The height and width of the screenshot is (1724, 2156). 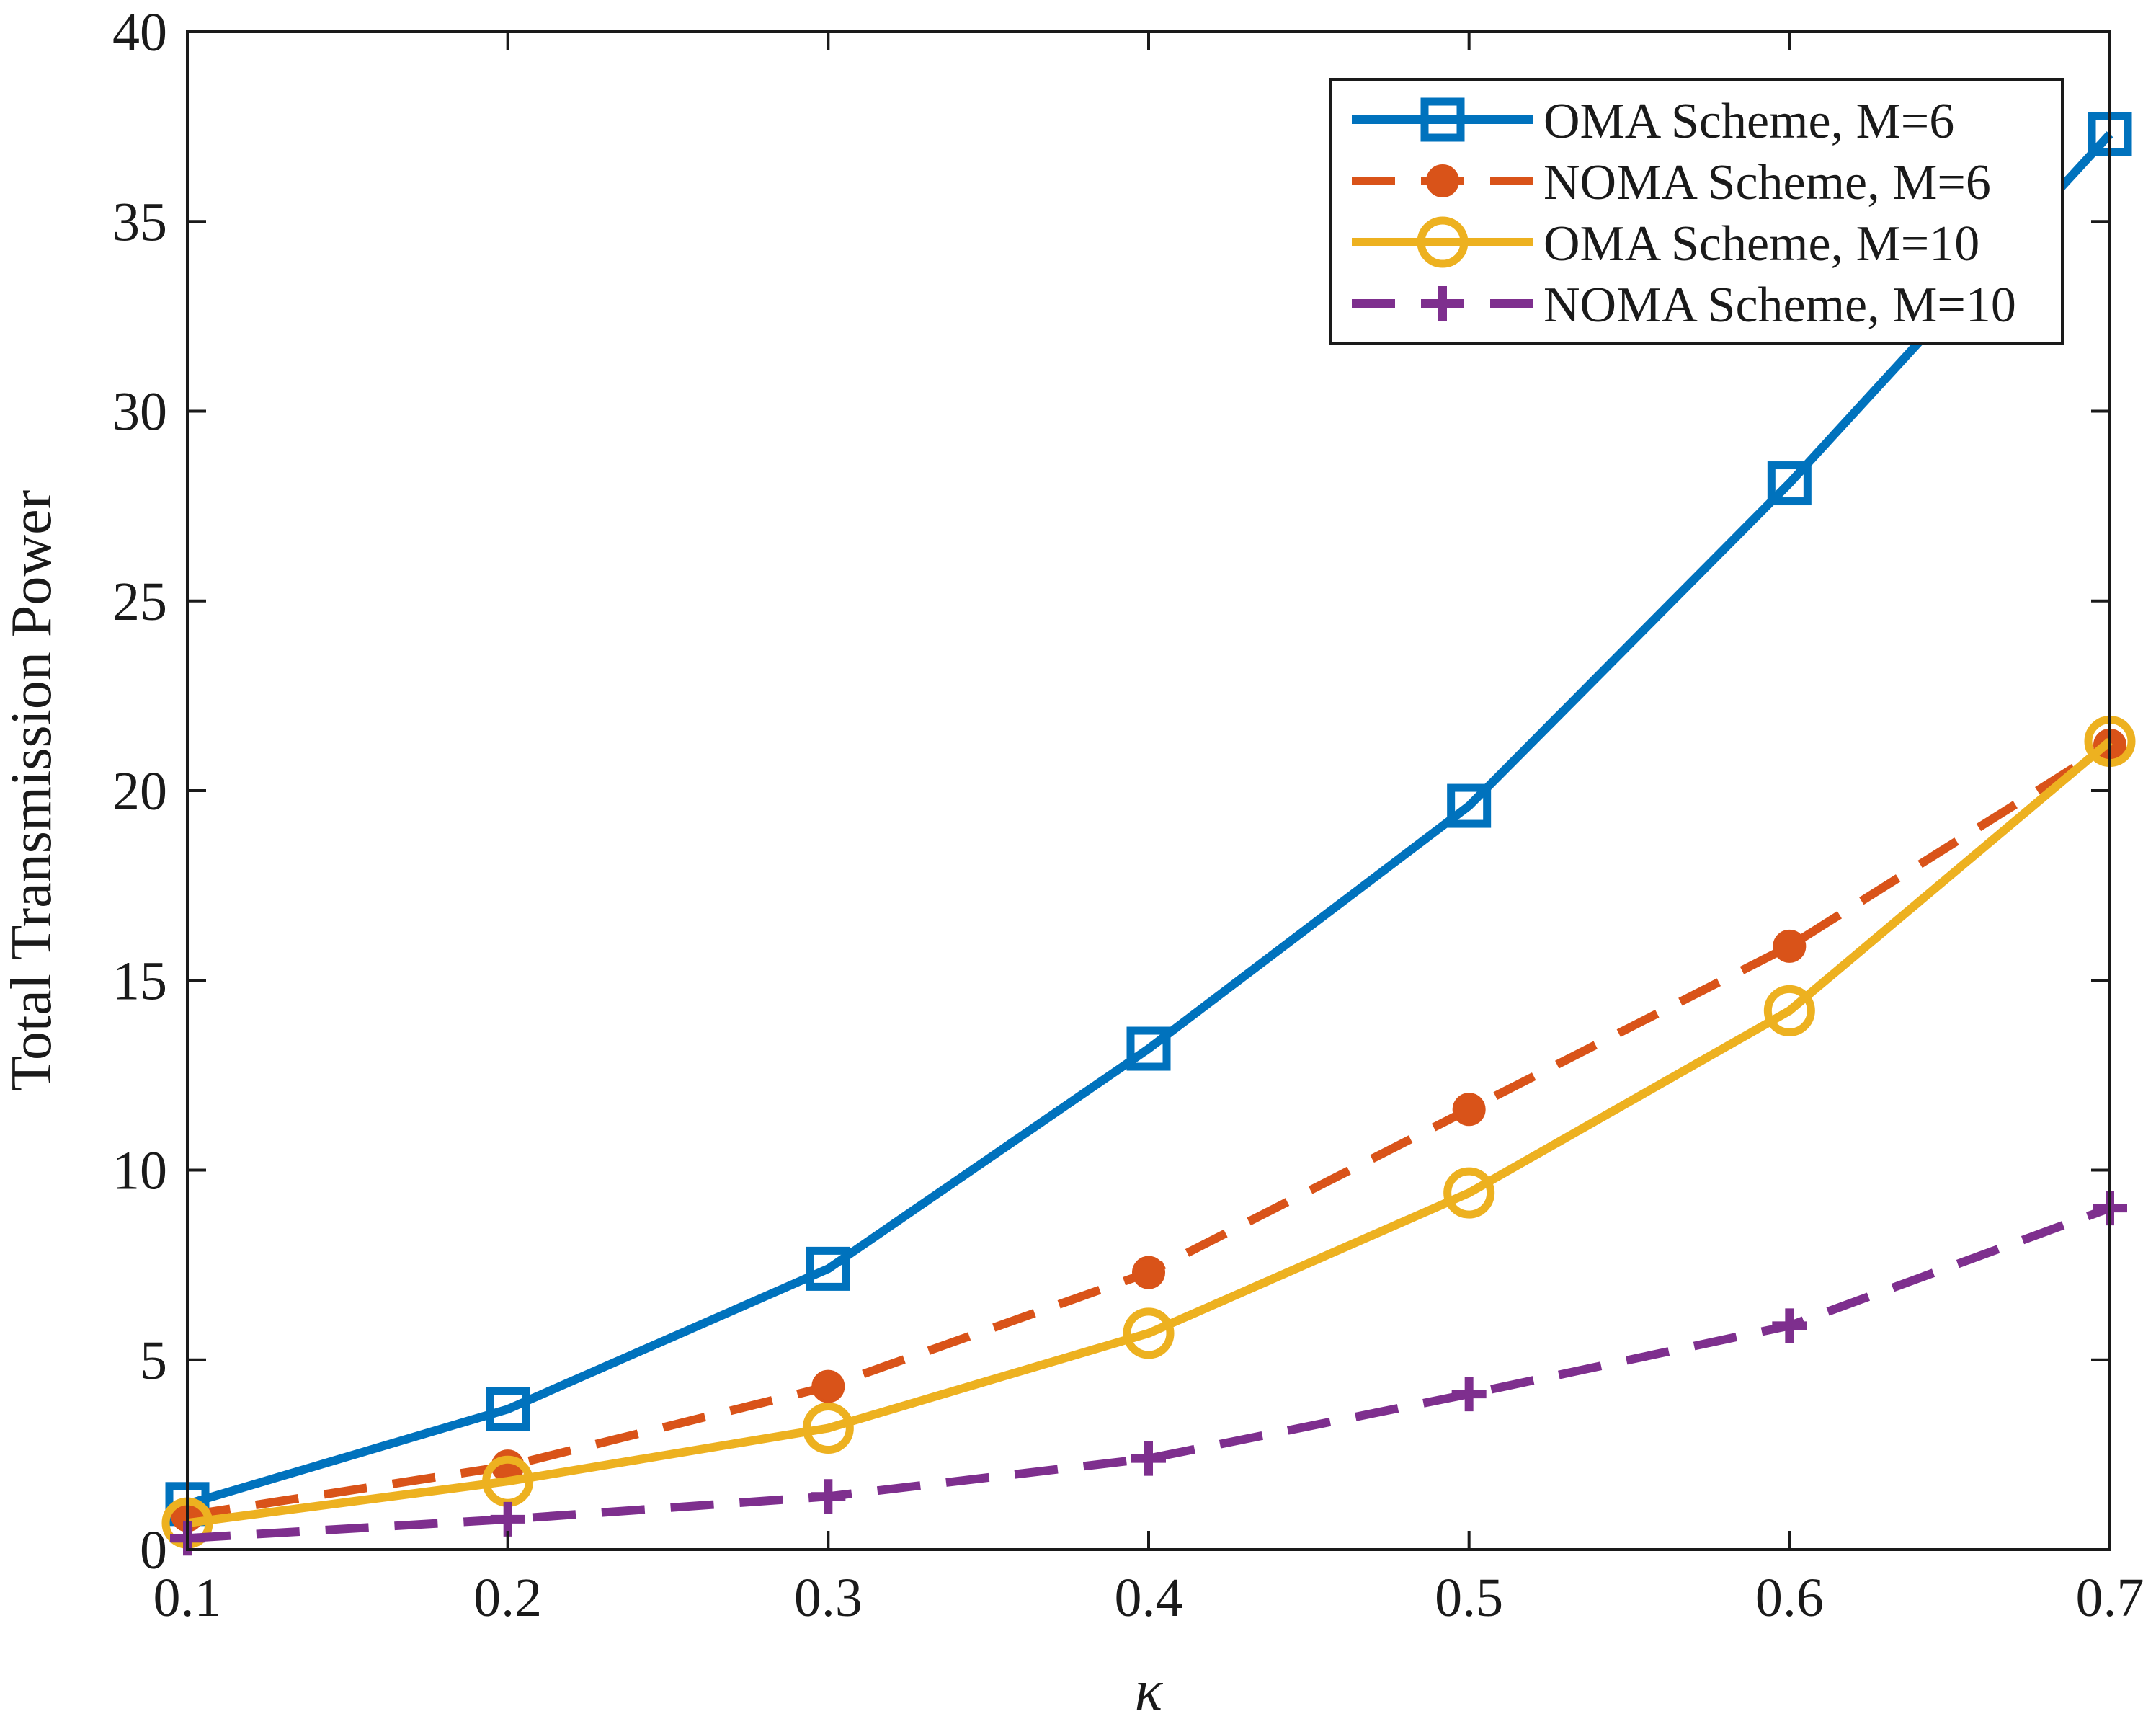 What do you see at coordinates (1749, 121) in the screenshot?
I see `legend-label: OMA Scheme, M=6` at bounding box center [1749, 121].